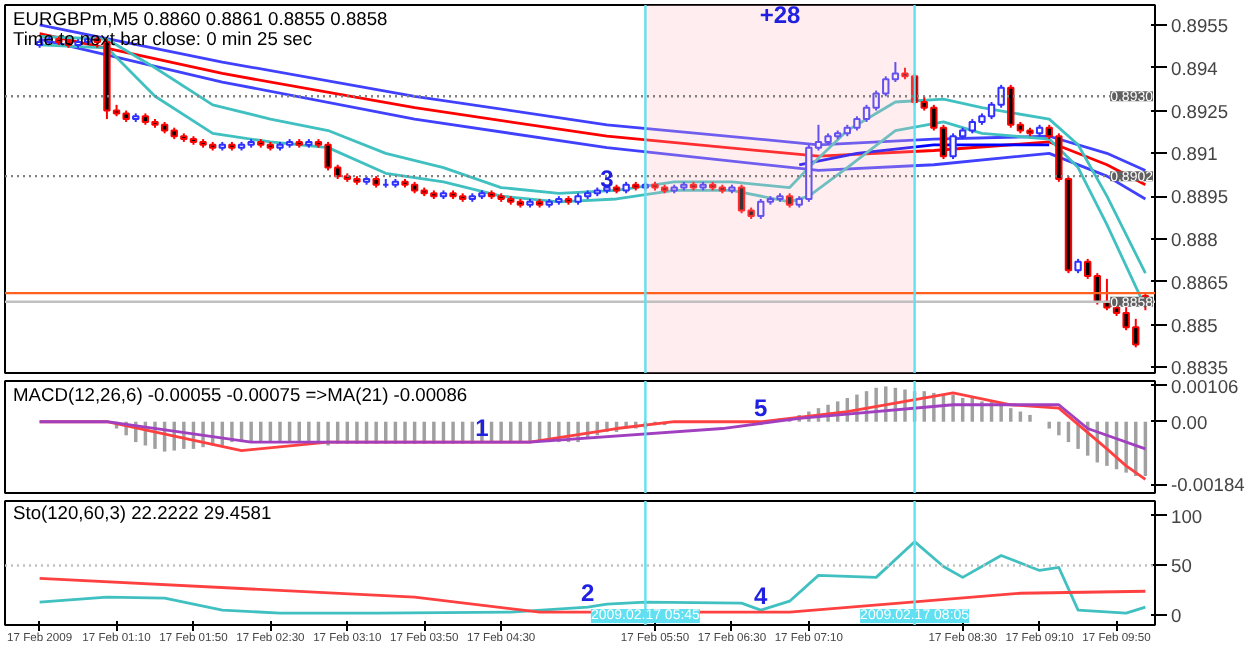  What do you see at coordinates (1189, 422) in the screenshot?
I see `y-tick-label: 0.00` at bounding box center [1189, 422].